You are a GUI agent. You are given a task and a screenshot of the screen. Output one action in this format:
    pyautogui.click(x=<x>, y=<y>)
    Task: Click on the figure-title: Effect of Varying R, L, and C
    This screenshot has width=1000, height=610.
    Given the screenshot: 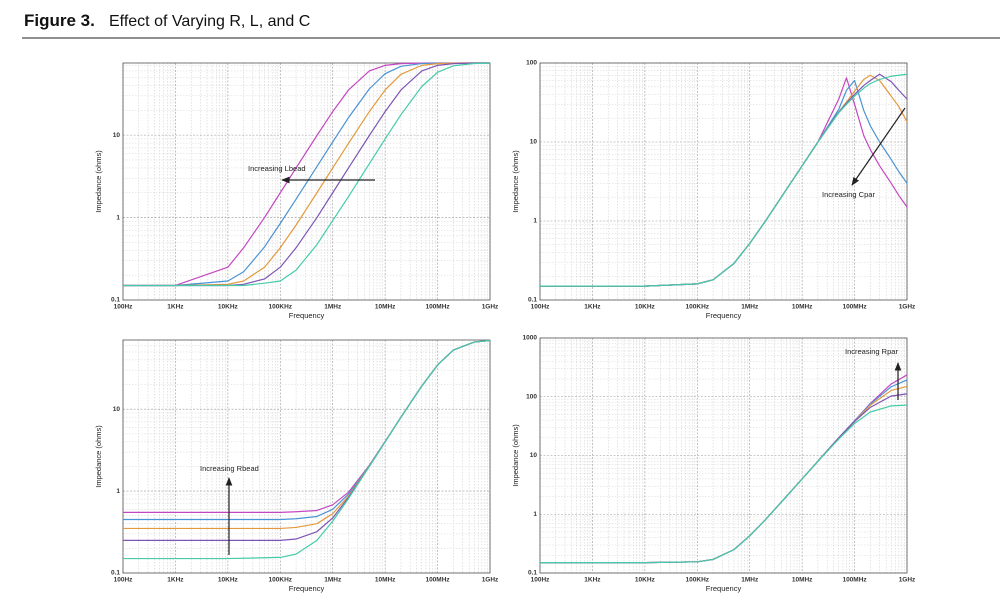 What is the action you would take?
    pyautogui.click(x=209, y=21)
    